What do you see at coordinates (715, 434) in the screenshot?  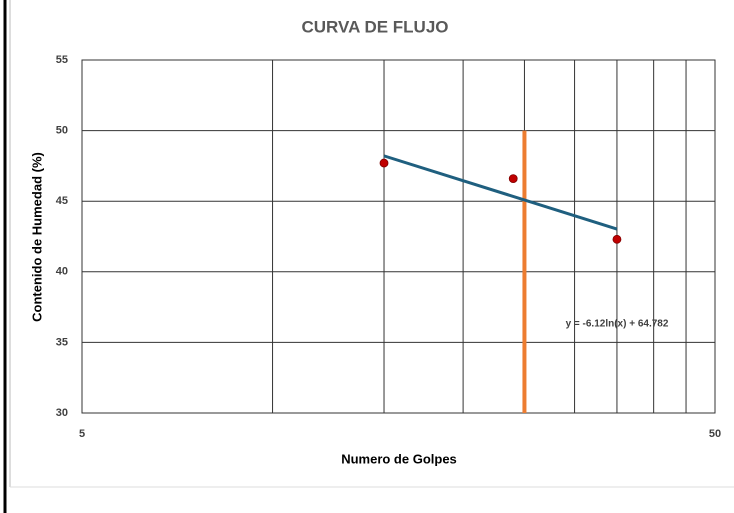 I see `x-tick-label: 50` at bounding box center [715, 434].